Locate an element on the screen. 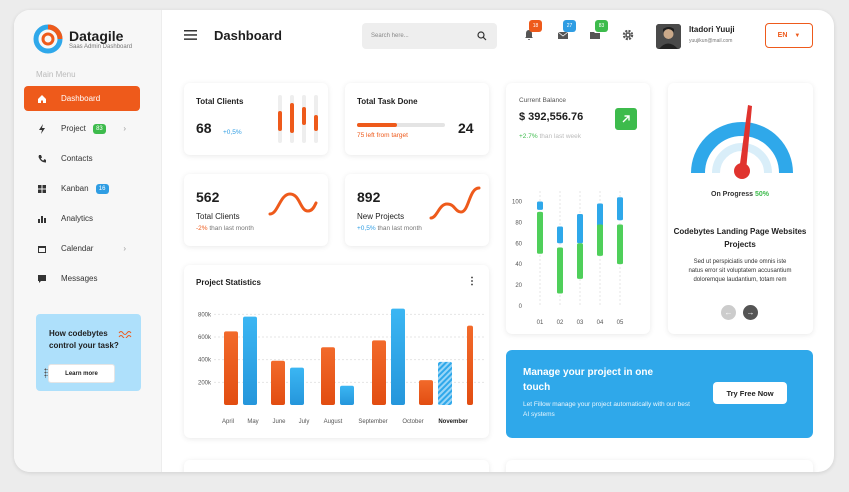 The width and height of the screenshot is (849, 492). card-label: Current Balance is located at coordinates (542, 100).